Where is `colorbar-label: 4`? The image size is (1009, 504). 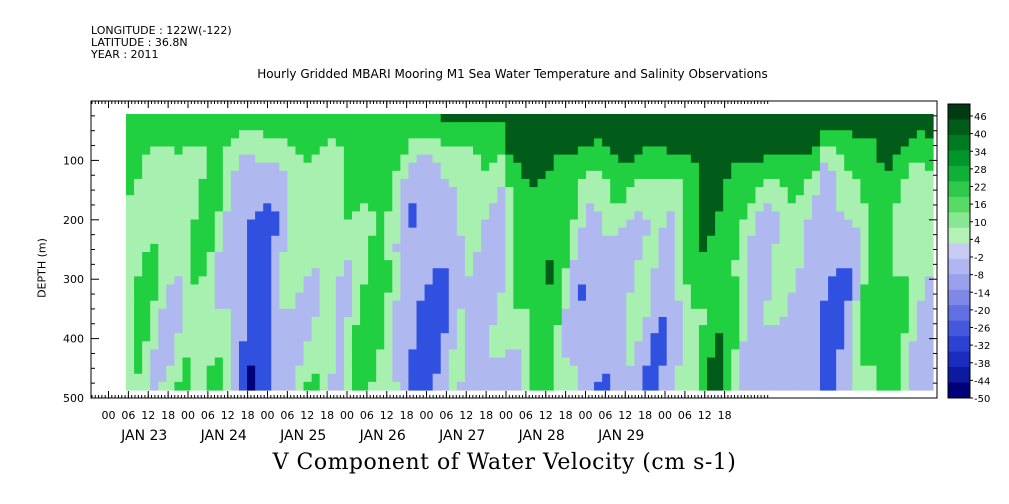 colorbar-label: 4 is located at coordinates (977, 240).